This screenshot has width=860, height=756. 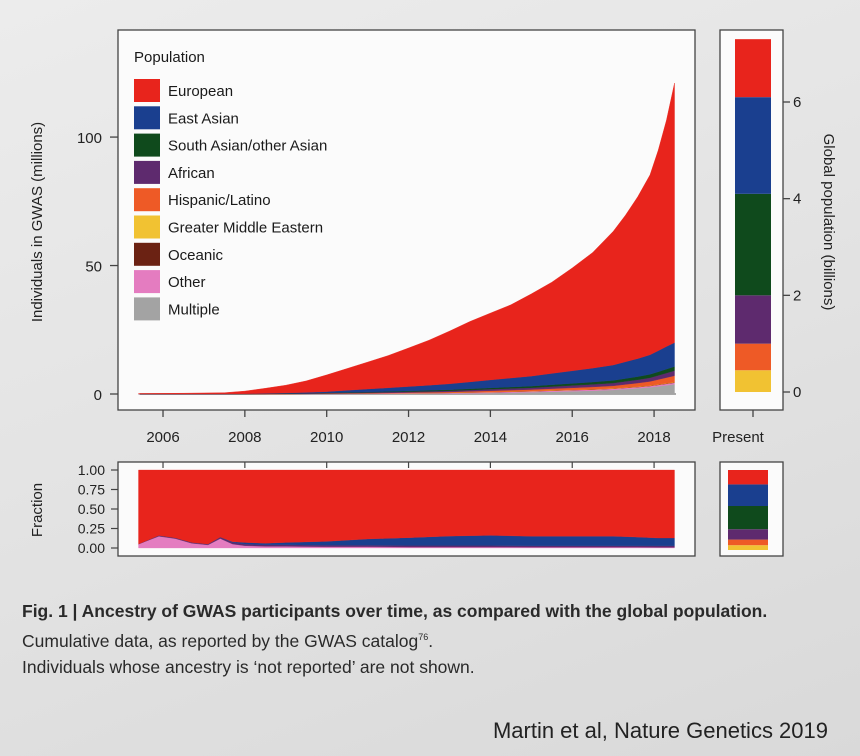 What do you see at coordinates (52, 611) in the screenshot?
I see `caption-label: Fig. 1 |` at bounding box center [52, 611].